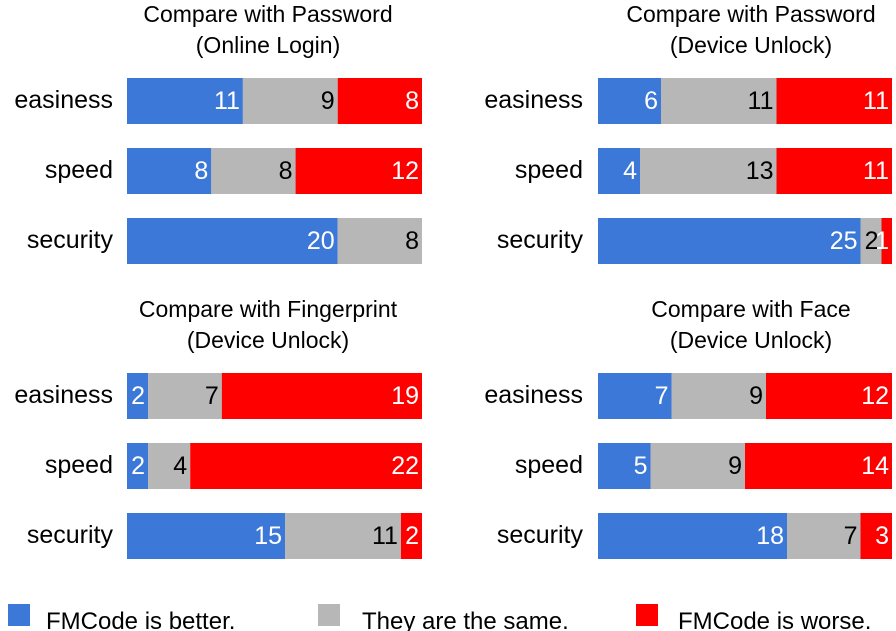 Image resolution: width=896 pixels, height=631 pixels. What do you see at coordinates (405, 466) in the screenshot?
I see `data-label: 22` at bounding box center [405, 466].